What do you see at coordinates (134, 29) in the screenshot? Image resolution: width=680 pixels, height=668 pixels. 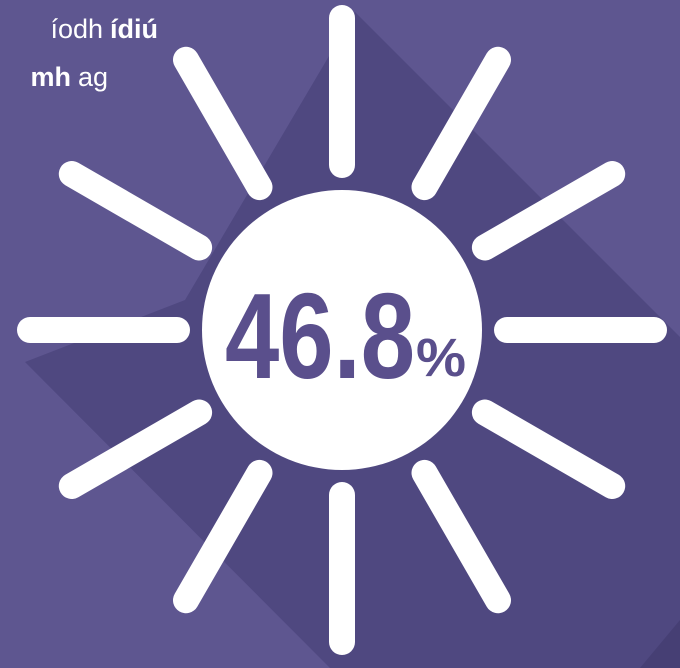 I see `text-fragment: ídiú` at bounding box center [134, 29].